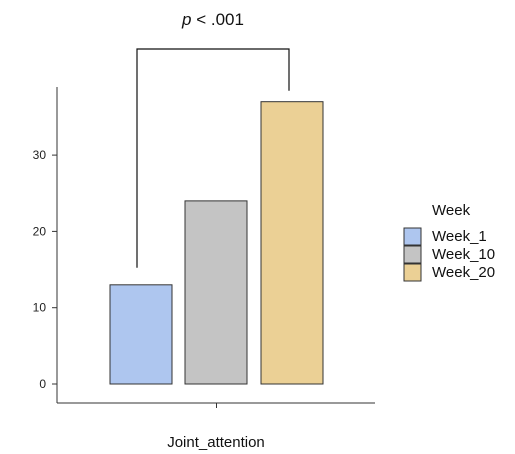  Describe the element at coordinates (42, 384) in the screenshot. I see `y-tick-label: 0` at that location.